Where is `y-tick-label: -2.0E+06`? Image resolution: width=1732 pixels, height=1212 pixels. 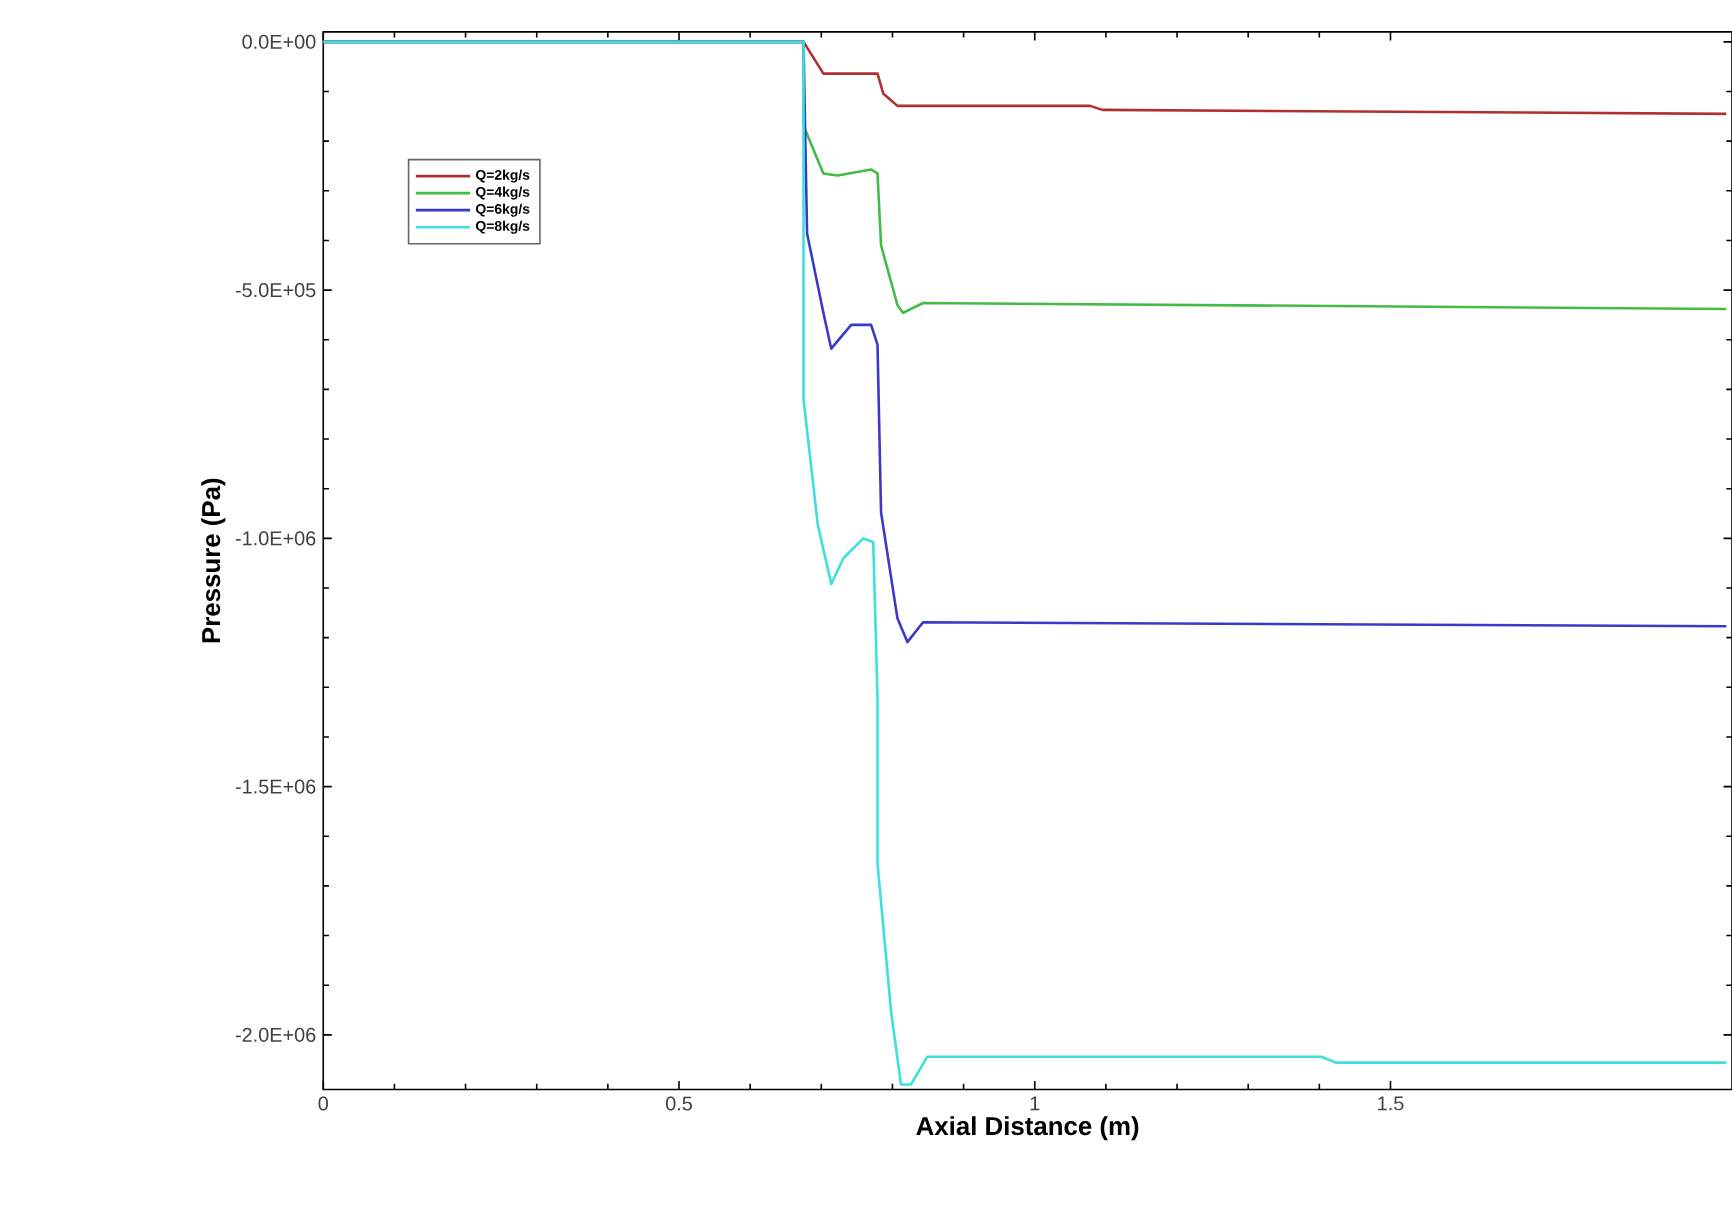
y-tick-label: -2.0E+06 is located at coordinates (275, 1035).